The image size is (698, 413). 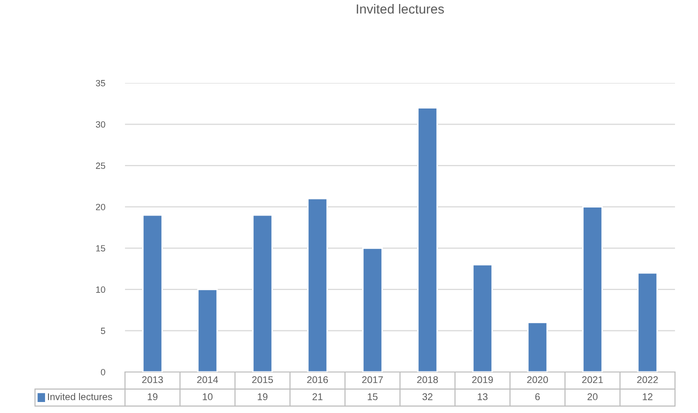 I want to click on data-label: 20, so click(x=593, y=396).